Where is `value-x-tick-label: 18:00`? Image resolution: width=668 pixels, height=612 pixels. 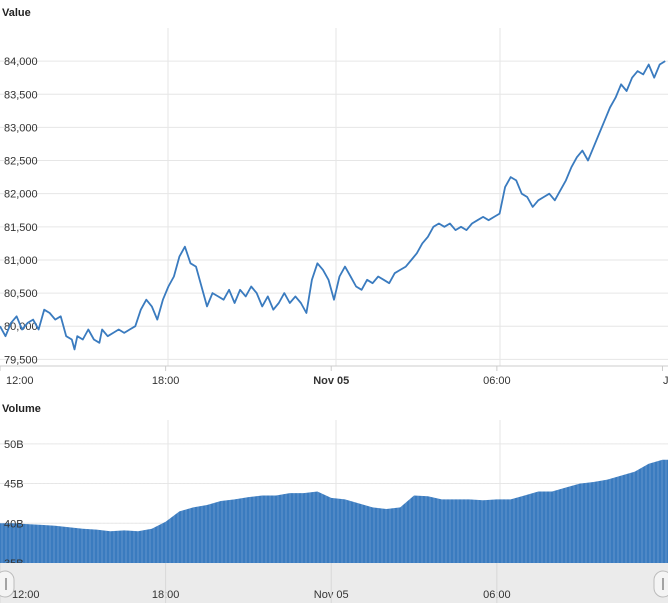
value-x-tick-label: 18:00 is located at coordinates (166, 381).